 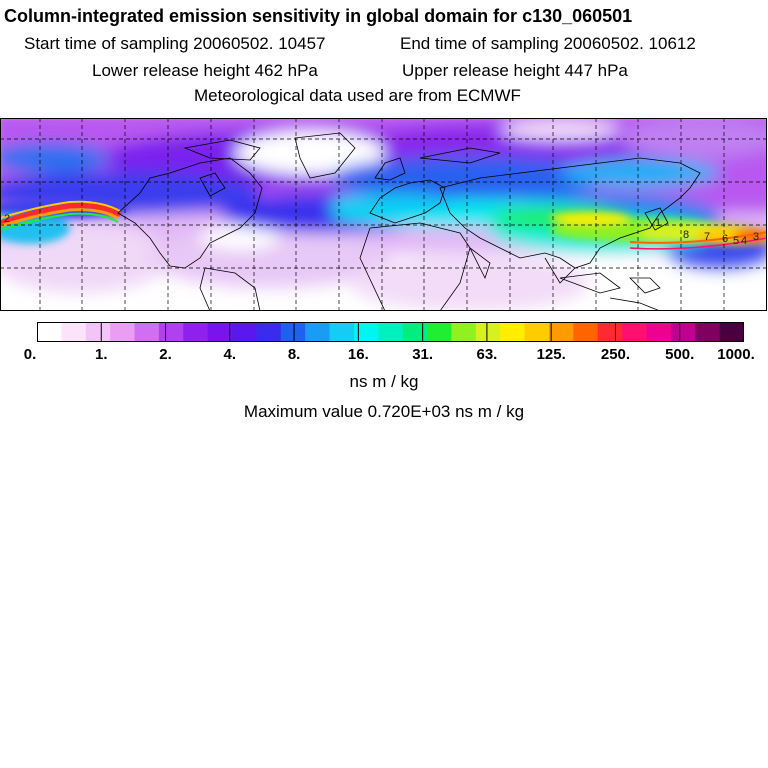 What do you see at coordinates (756, 237) in the screenshot?
I see `contour-label: 3` at bounding box center [756, 237].